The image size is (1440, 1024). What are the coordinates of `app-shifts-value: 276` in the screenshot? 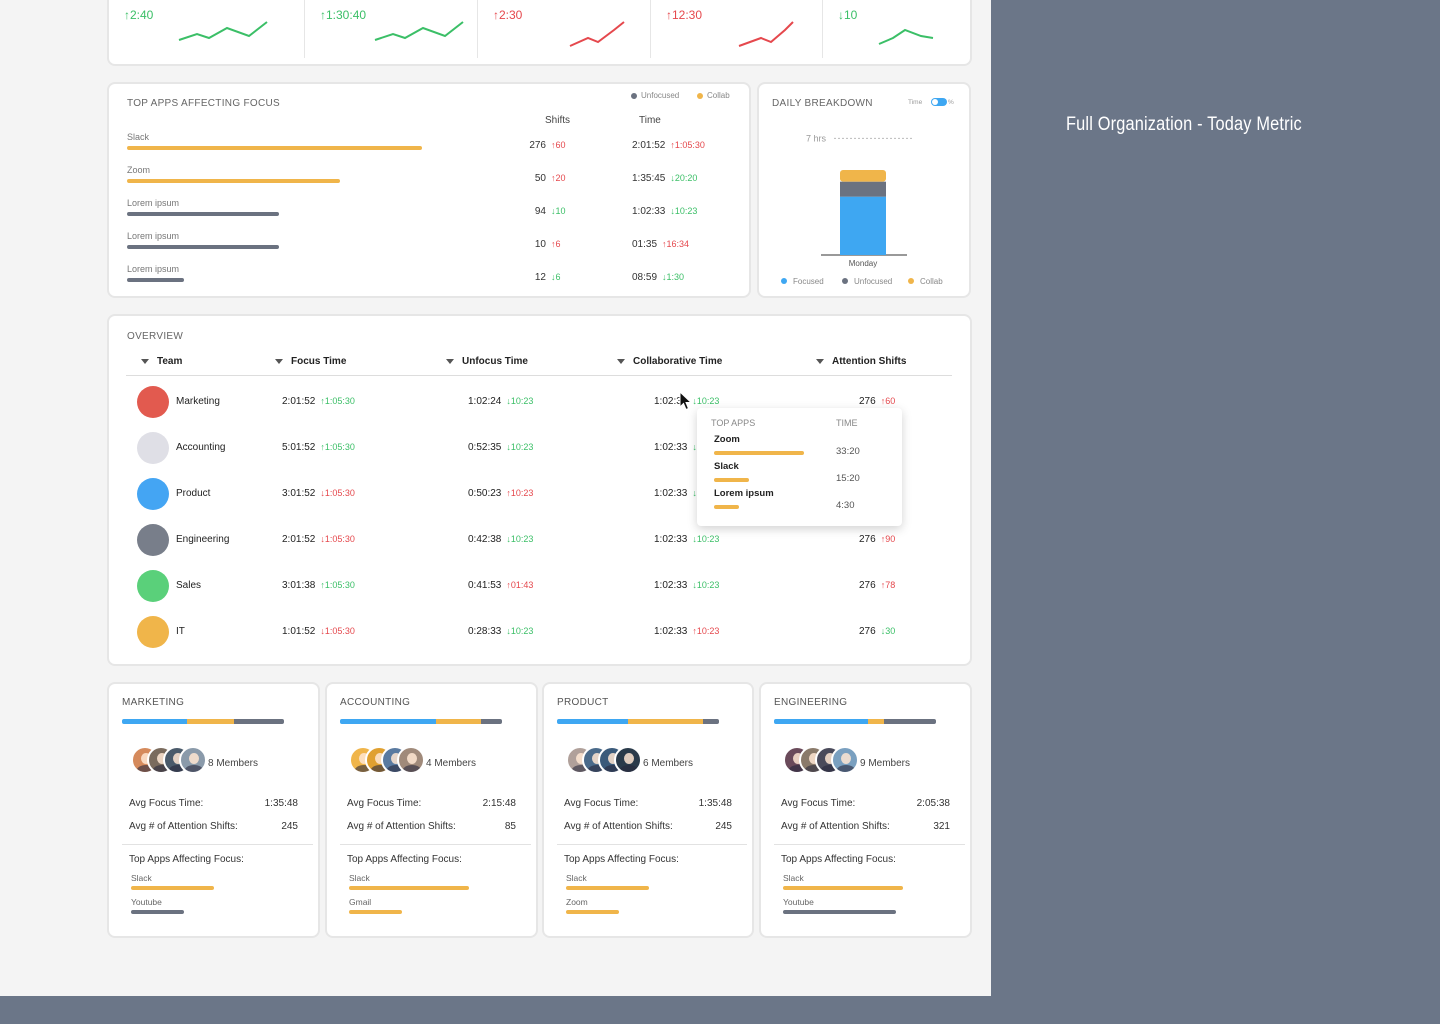 It's located at (537, 145).